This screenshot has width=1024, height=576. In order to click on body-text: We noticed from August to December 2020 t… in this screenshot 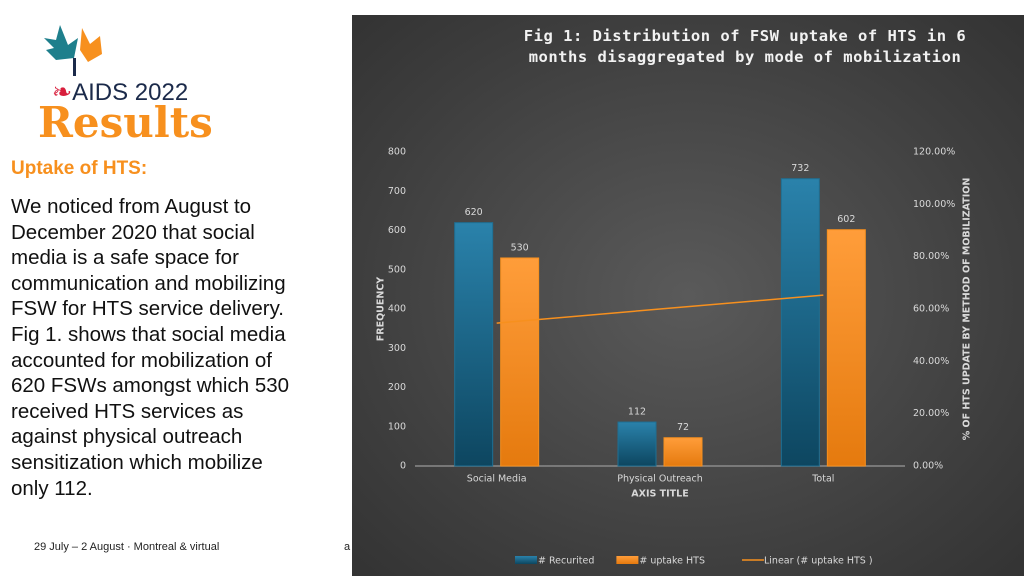, I will do `click(150, 347)`.